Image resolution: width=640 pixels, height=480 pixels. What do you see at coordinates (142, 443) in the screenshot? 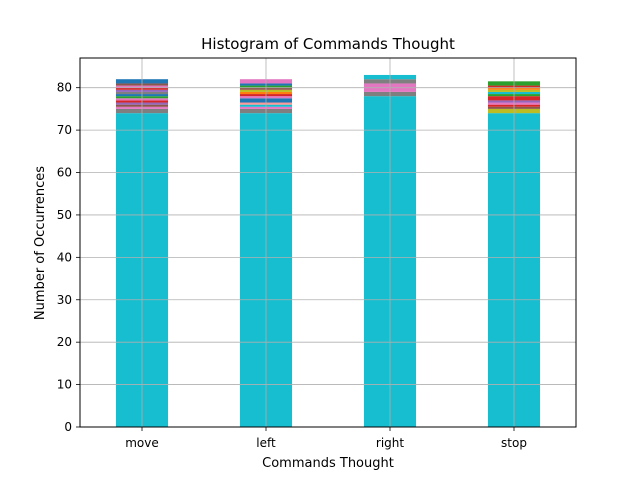
I see `x-tick-label-move: move` at bounding box center [142, 443].